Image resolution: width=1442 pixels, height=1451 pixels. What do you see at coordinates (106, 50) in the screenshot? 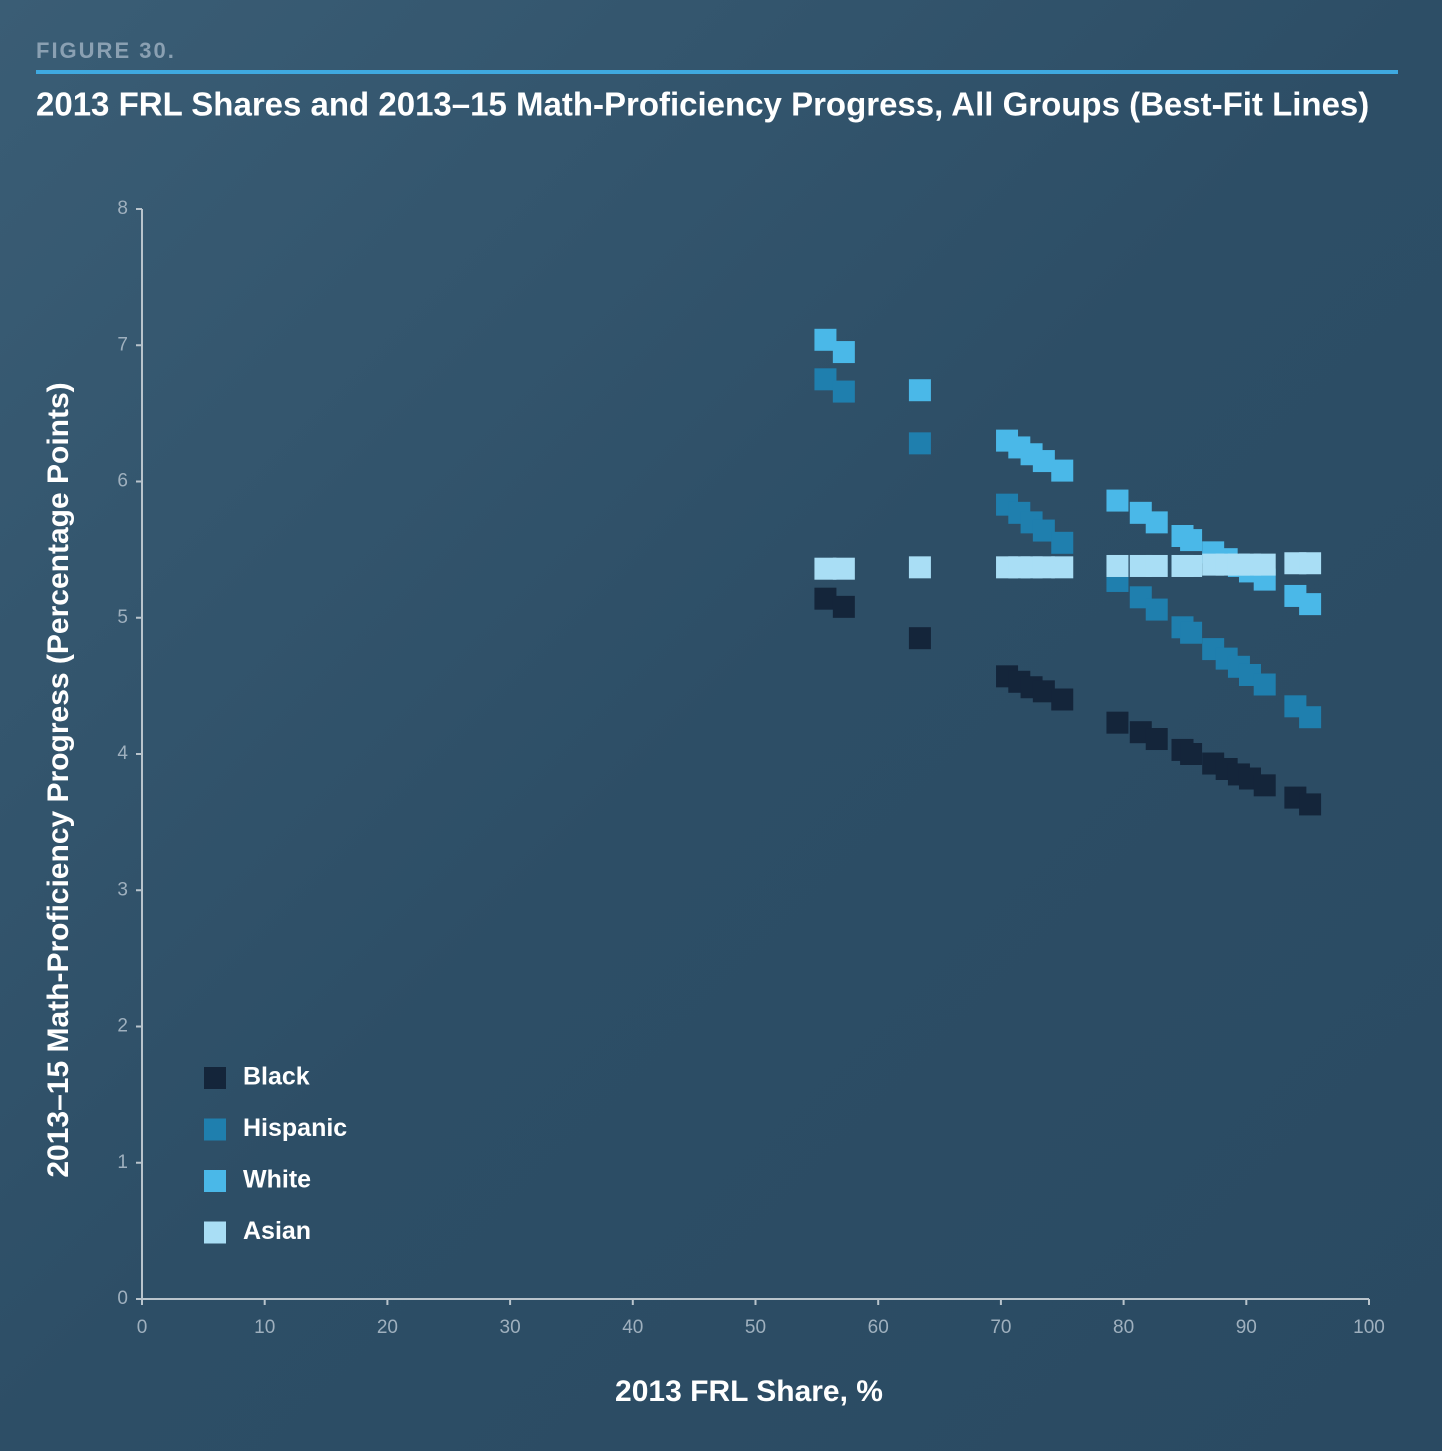
I see `figure-label: FIGURE 30.` at bounding box center [106, 50].